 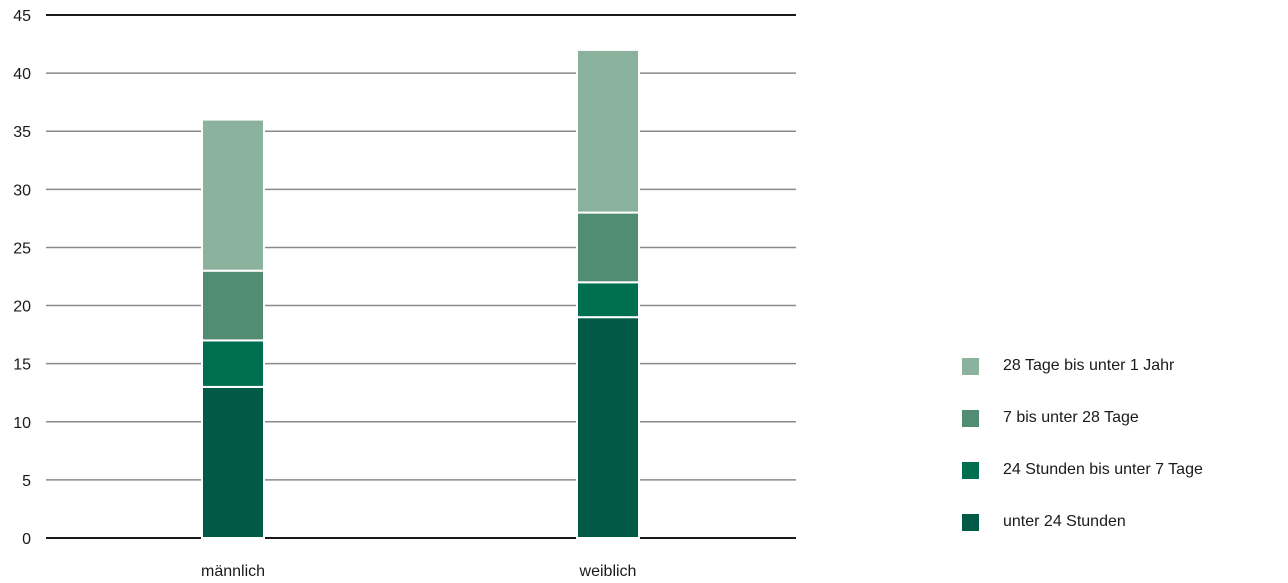 I want to click on y-tick-label: 0, so click(x=26, y=539).